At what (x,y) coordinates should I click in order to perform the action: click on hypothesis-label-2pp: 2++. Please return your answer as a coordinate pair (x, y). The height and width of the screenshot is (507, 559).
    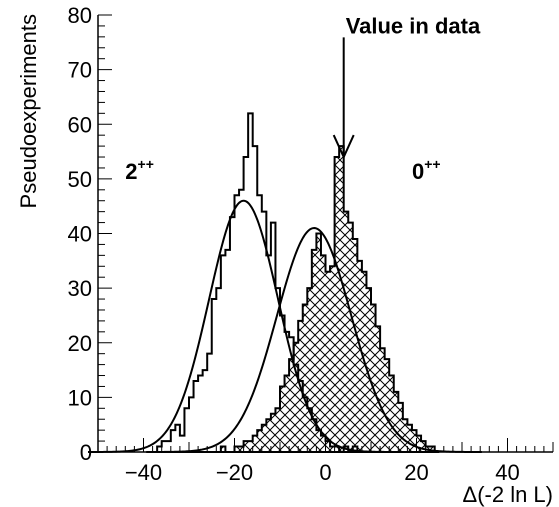
    Looking at the image, I should click on (139, 170).